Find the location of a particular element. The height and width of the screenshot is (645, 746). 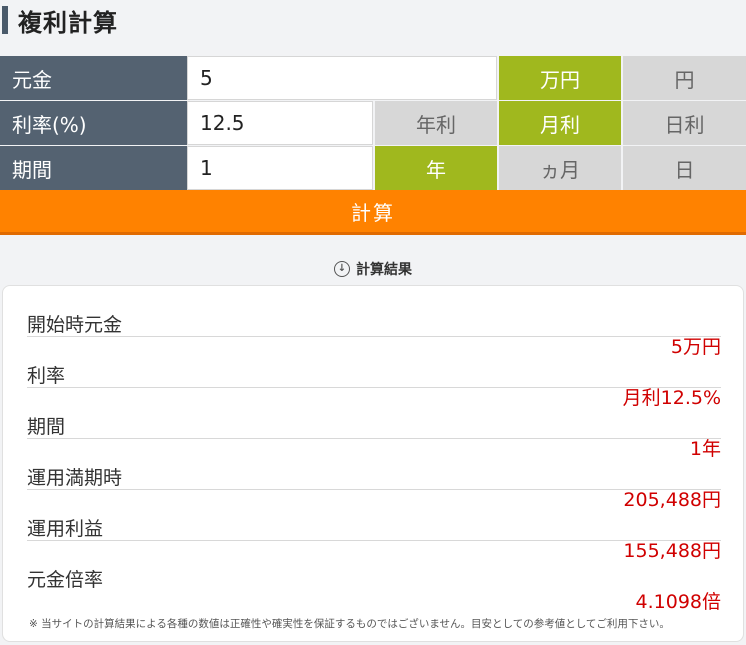

period-day-button: 日 is located at coordinates (683, 168).